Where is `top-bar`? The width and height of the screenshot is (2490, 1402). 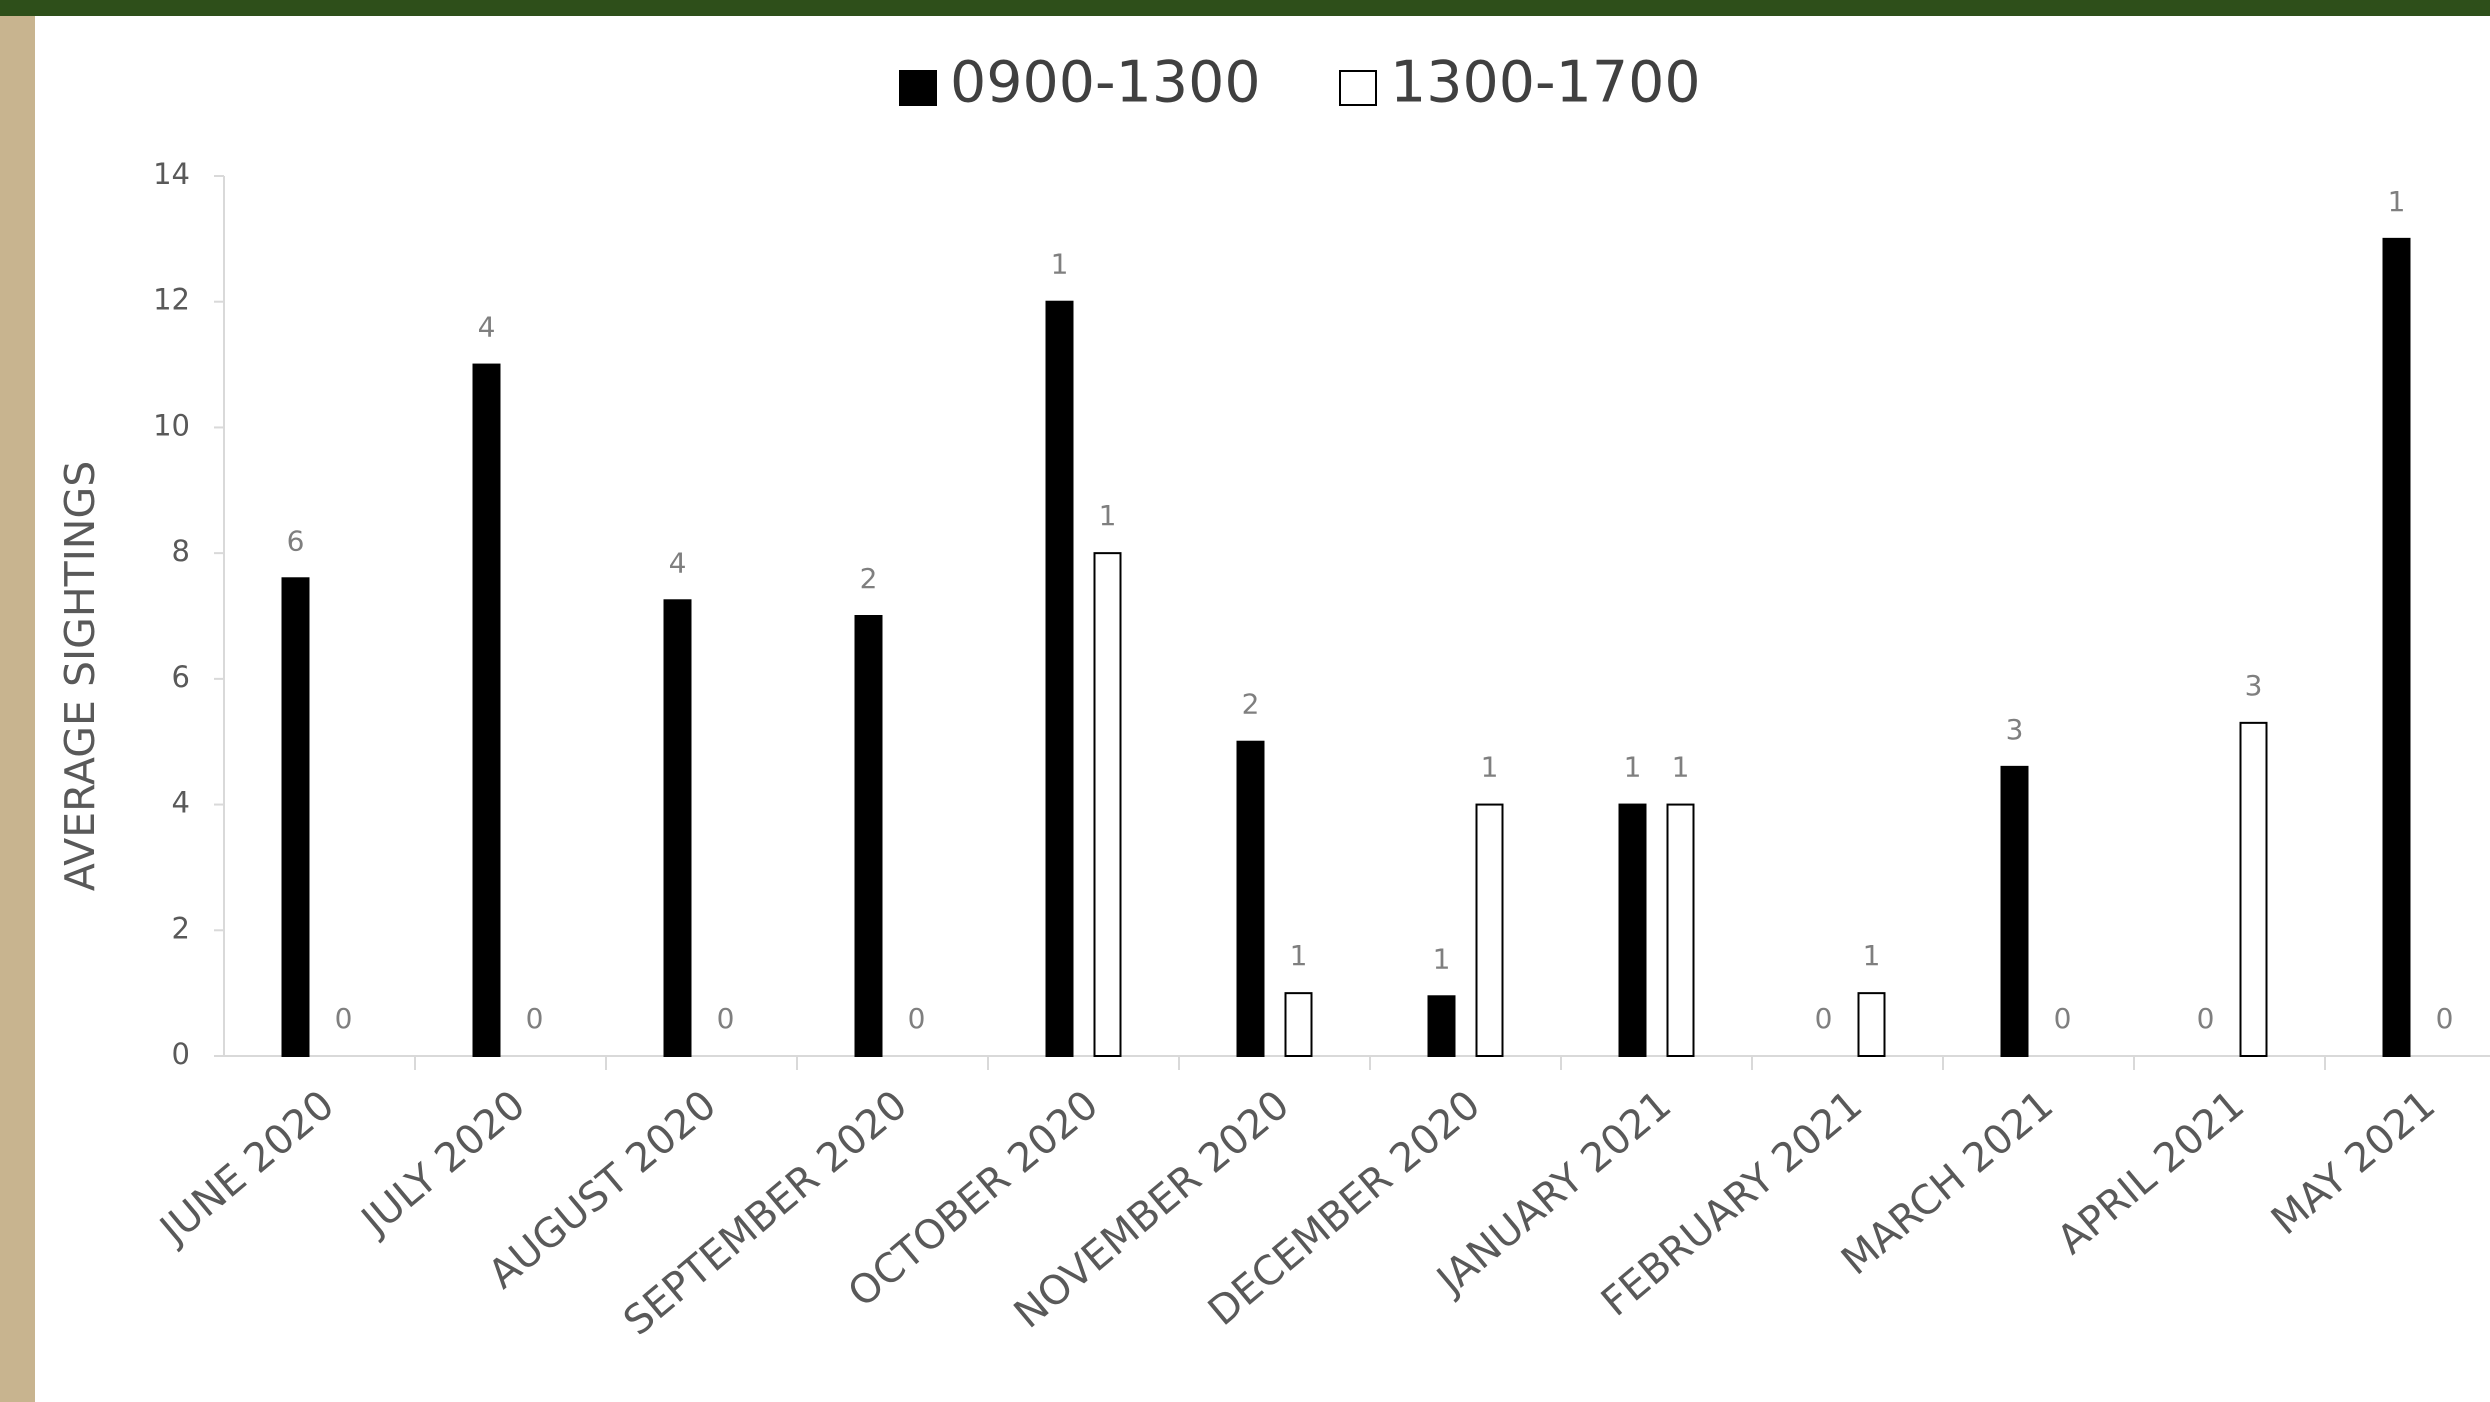
top-bar is located at coordinates (1245, 8).